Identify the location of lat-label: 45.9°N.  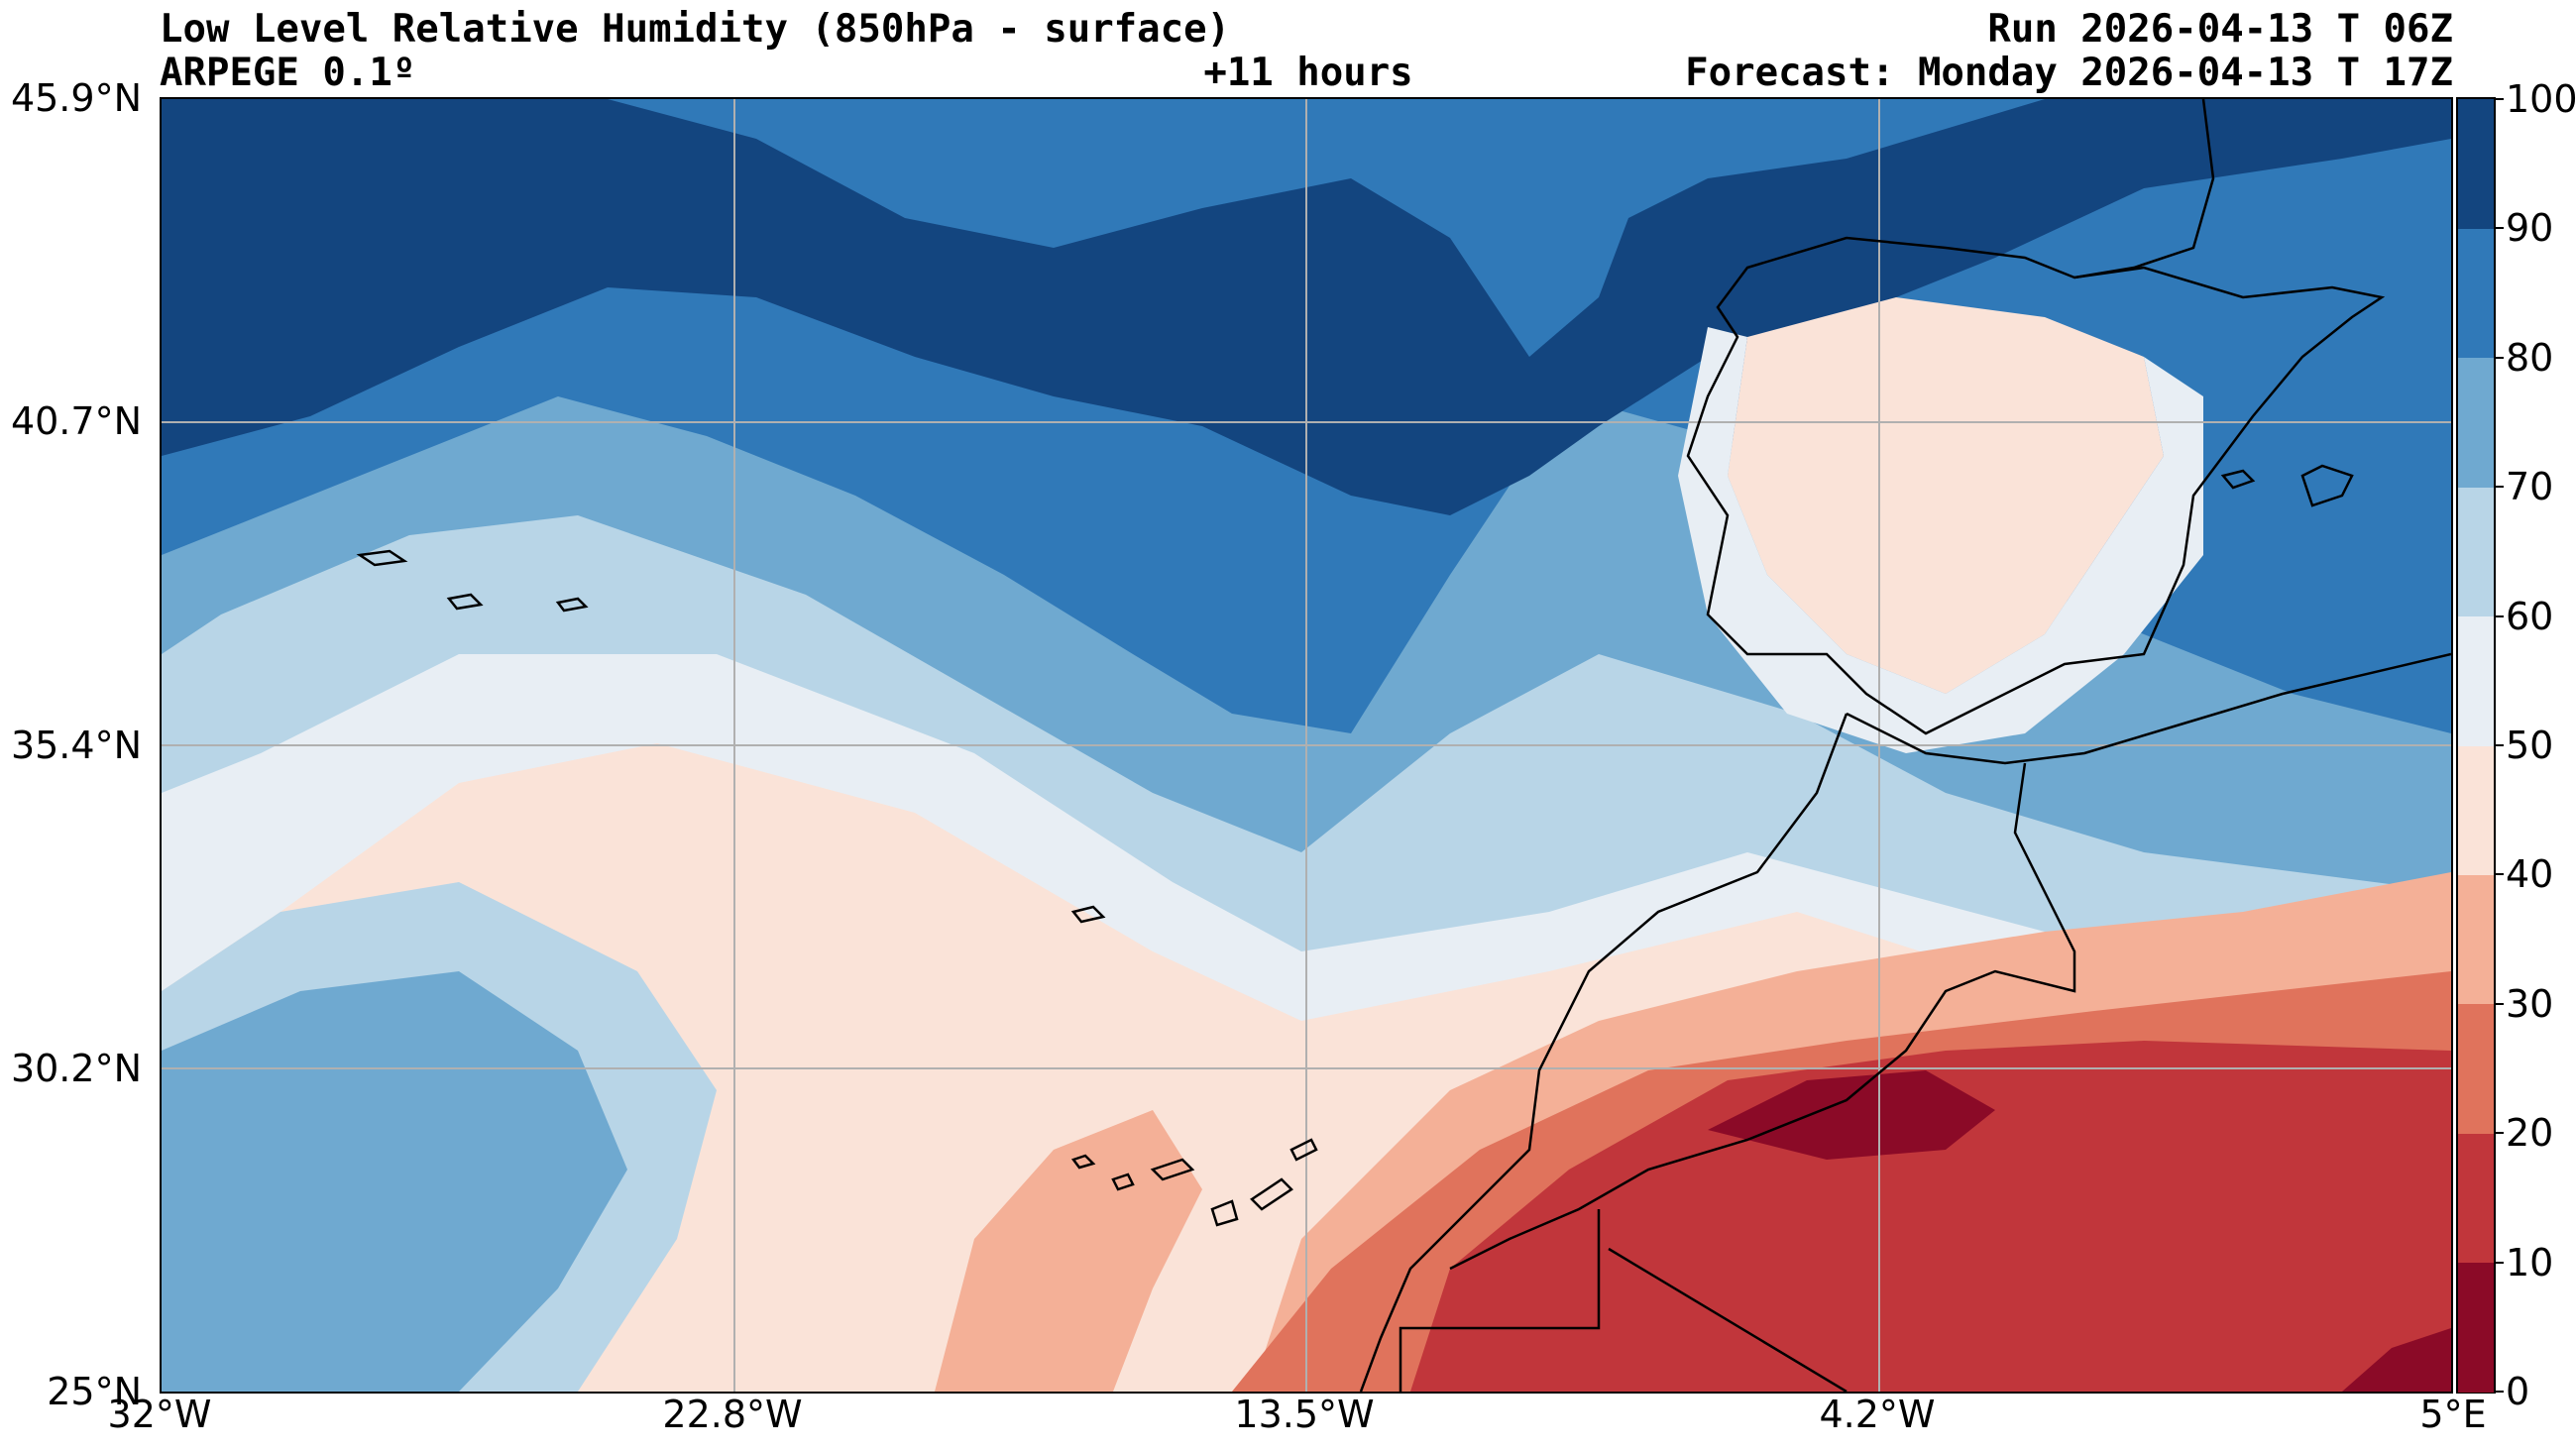
(76, 98).